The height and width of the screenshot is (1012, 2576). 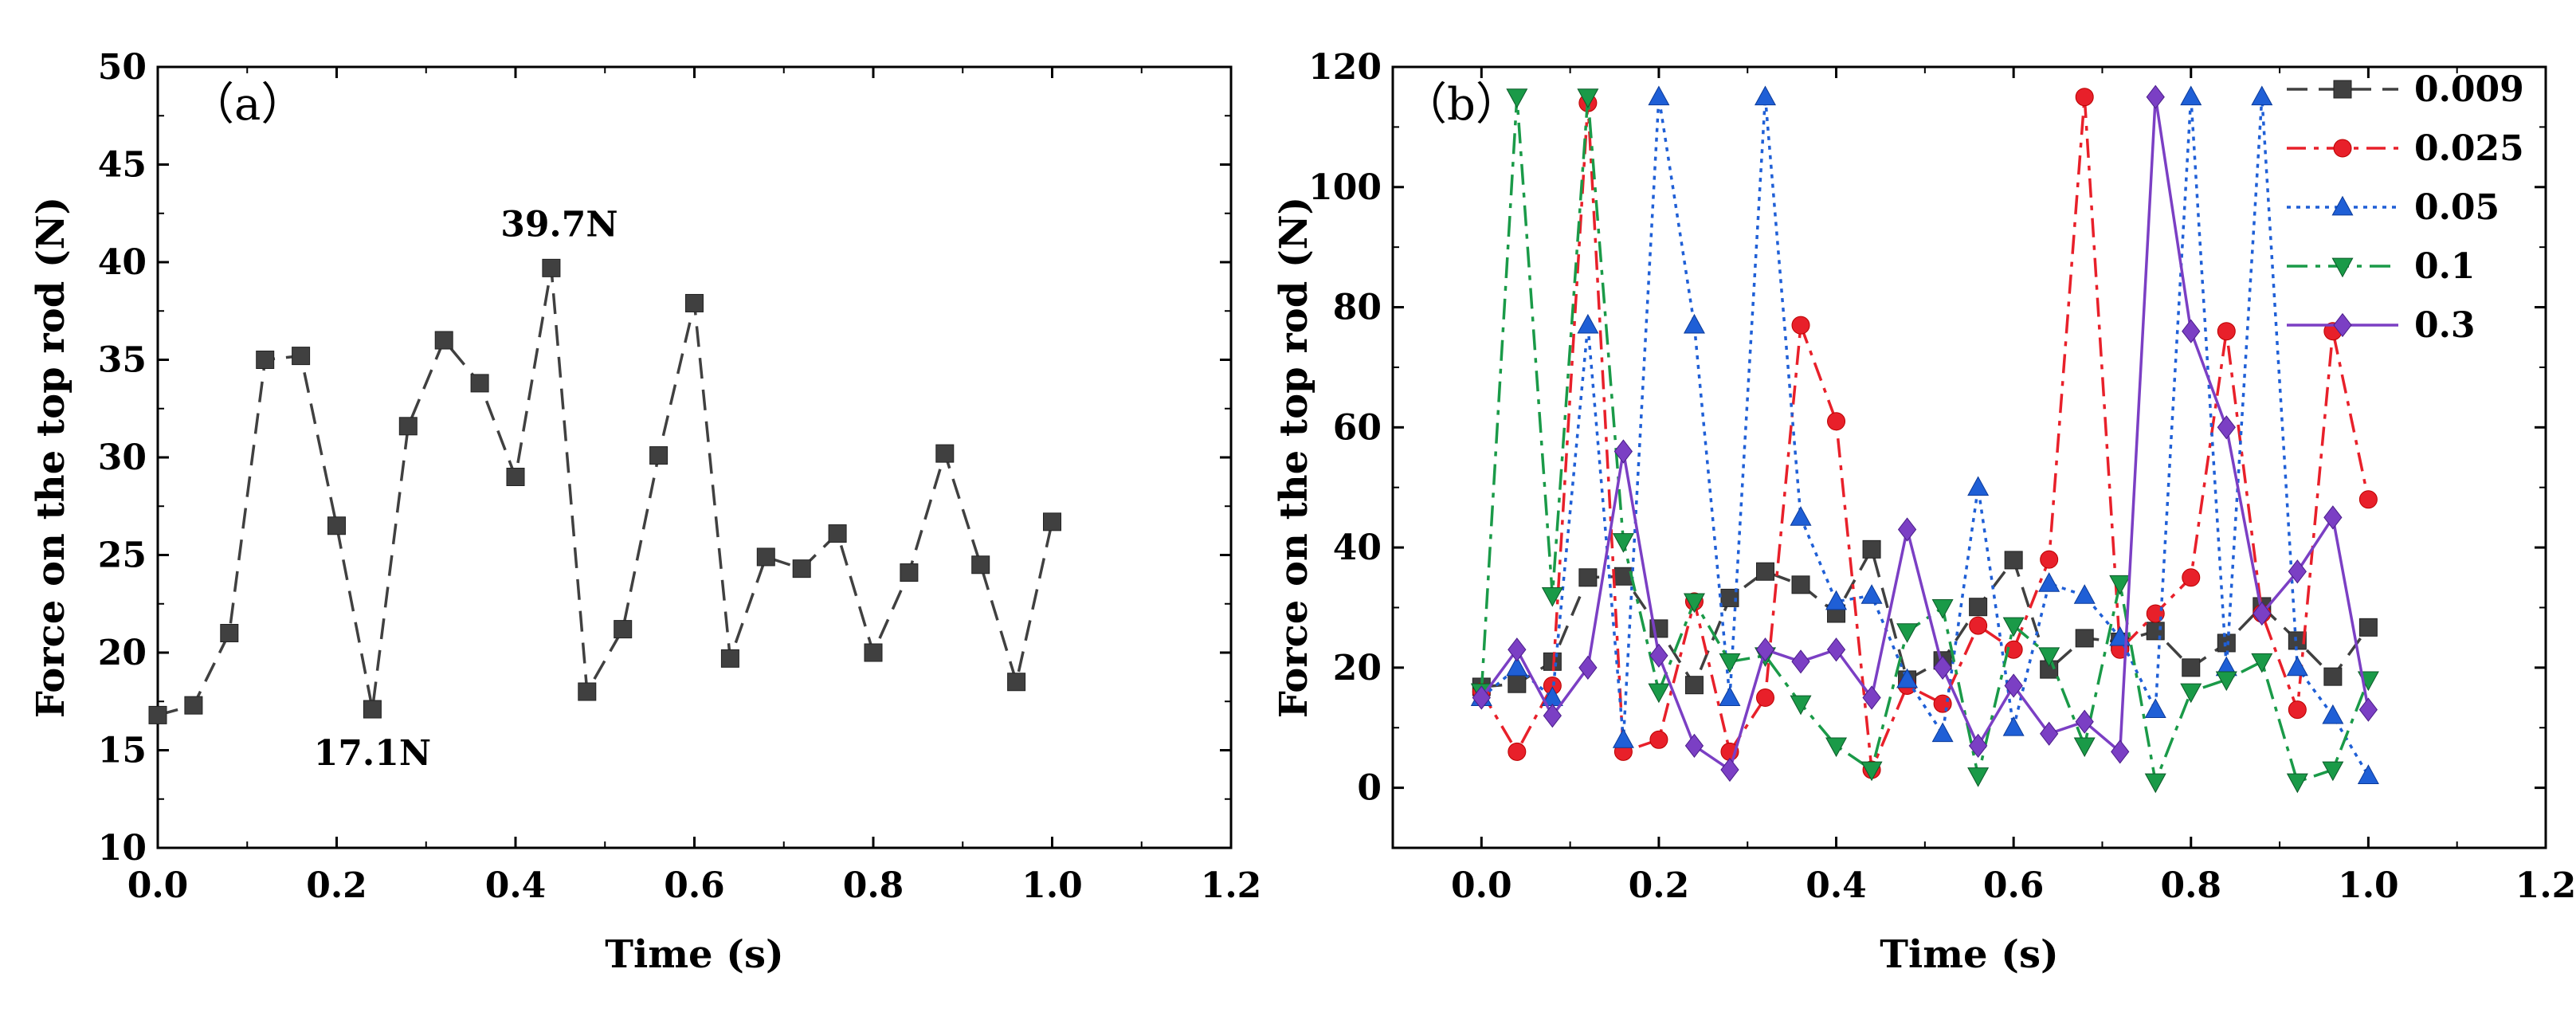 I want to click on y-tick-label: 35, so click(x=122, y=360).